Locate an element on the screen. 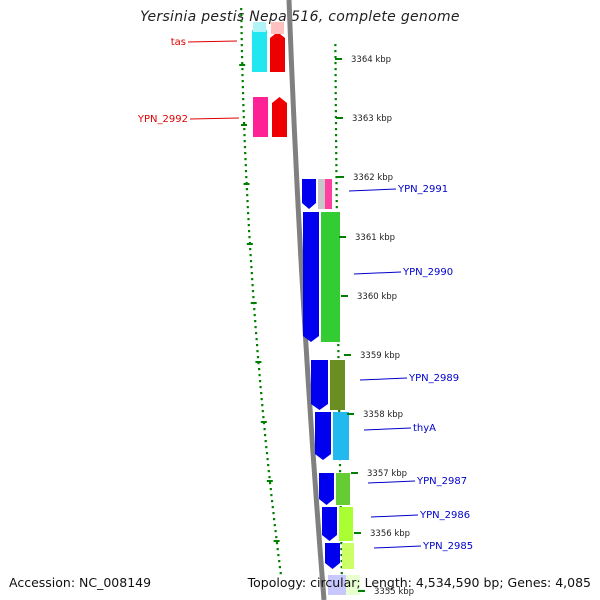 The height and width of the screenshot is (600, 600). tick-label: 3363 kbp is located at coordinates (372, 119).